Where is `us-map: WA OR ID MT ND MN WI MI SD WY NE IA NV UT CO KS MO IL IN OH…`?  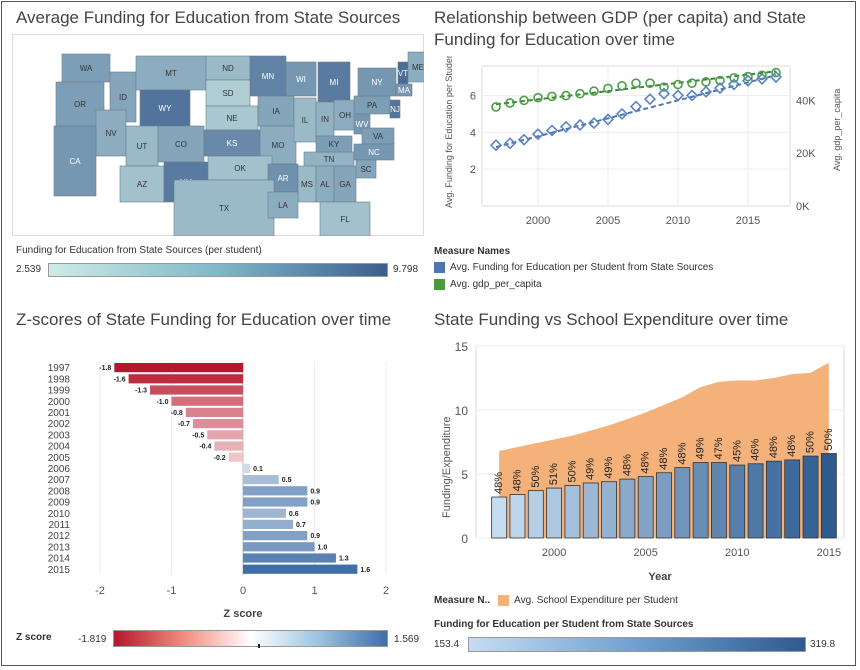
us-map: WA OR ID MT ND MN WI MI SD WY NE IA NV UT CO KS MO IL IN OH… is located at coordinates (218, 135).